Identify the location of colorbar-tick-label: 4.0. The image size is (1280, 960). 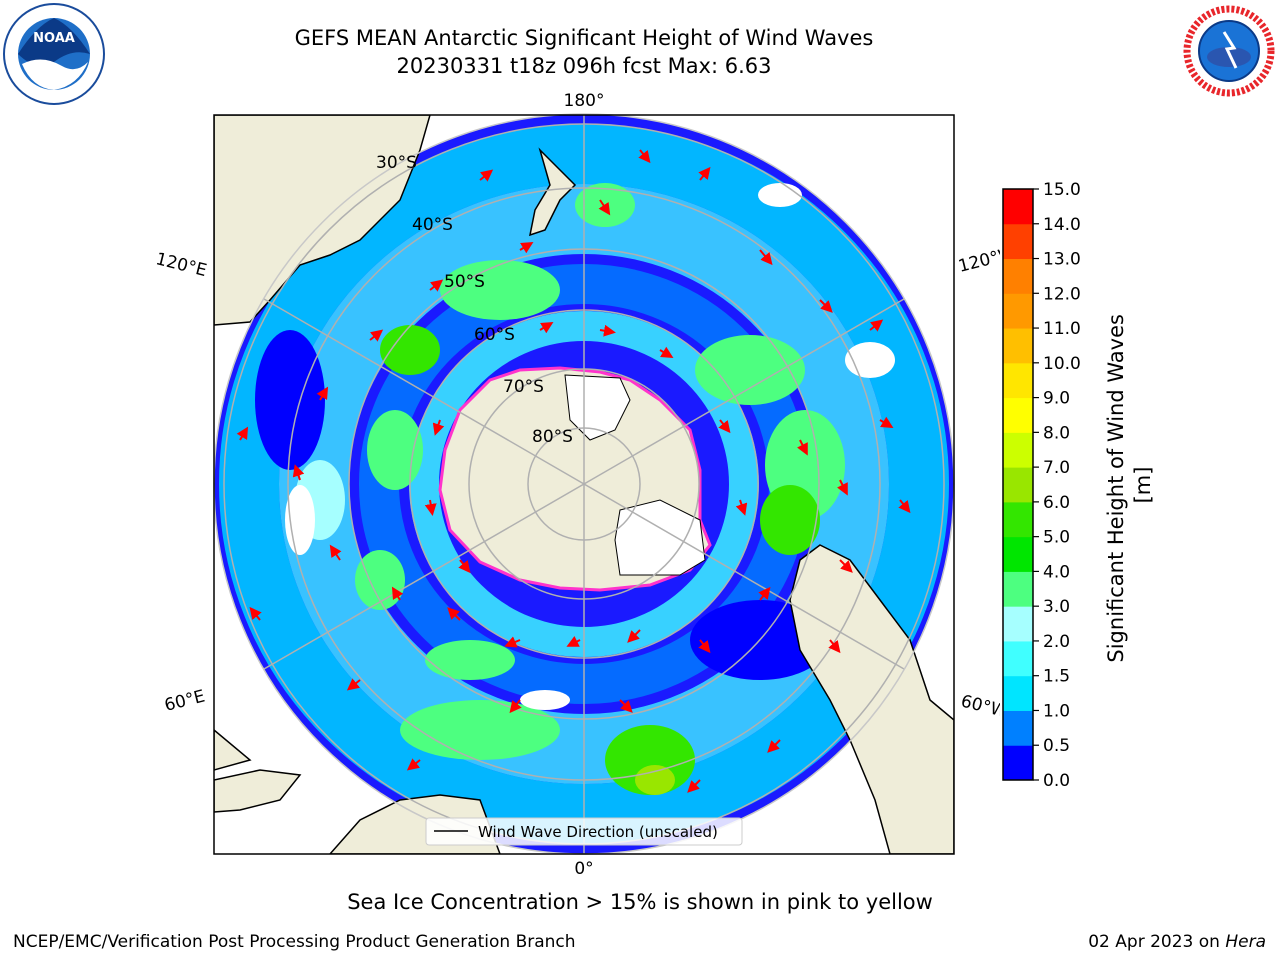
(1056, 572).